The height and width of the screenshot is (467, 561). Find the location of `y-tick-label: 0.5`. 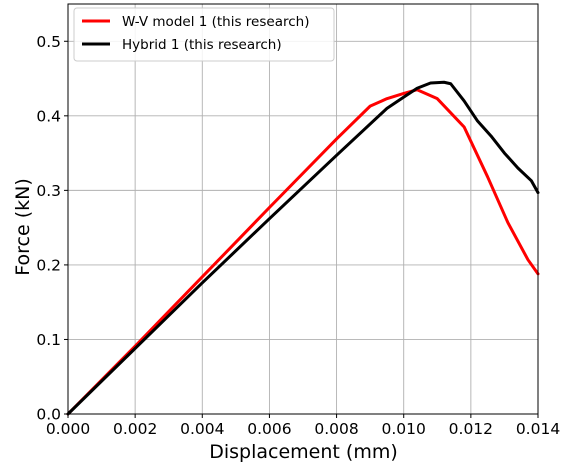

y-tick-label: 0.5 is located at coordinates (48, 42).